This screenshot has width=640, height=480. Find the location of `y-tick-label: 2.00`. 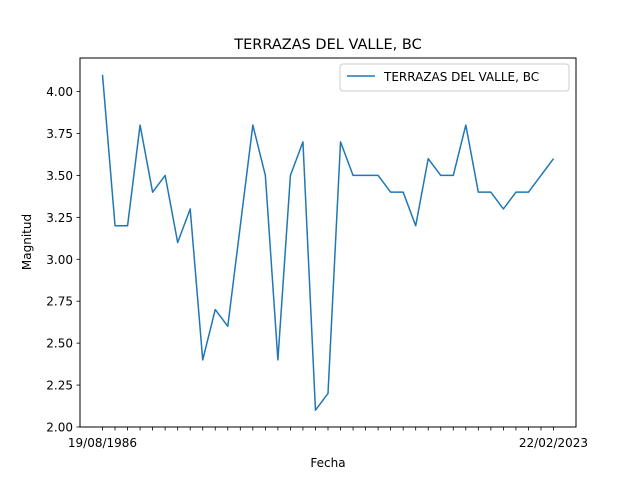

y-tick-label: 2.00 is located at coordinates (59, 428).